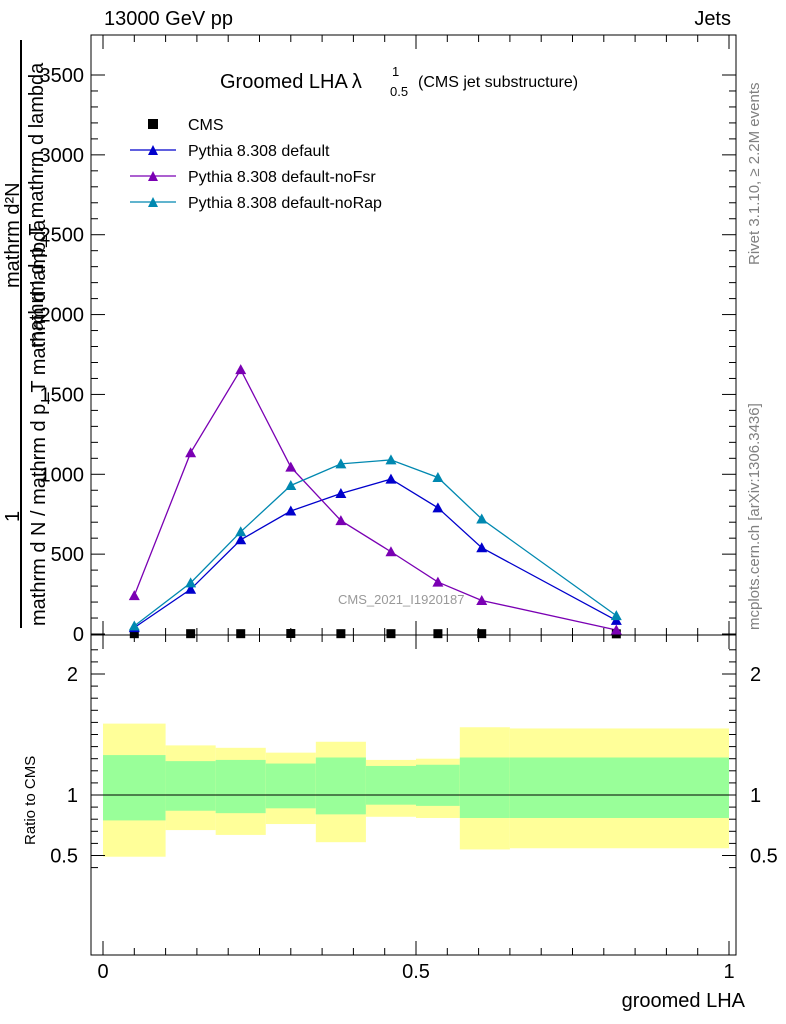  I want to click on legend-default-marker, so click(153, 150).